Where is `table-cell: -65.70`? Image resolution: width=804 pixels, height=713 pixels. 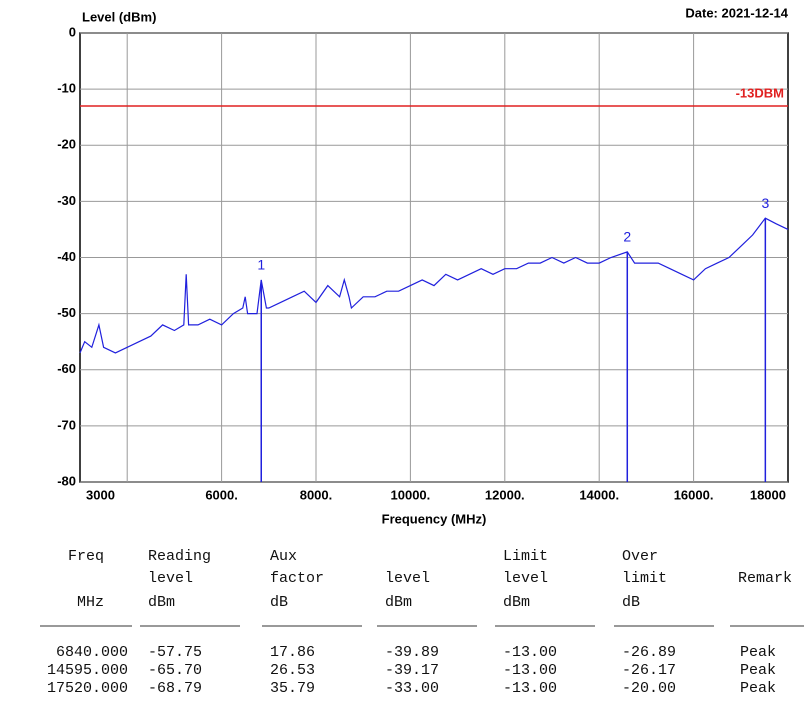
table-cell: -65.70 is located at coordinates (175, 670).